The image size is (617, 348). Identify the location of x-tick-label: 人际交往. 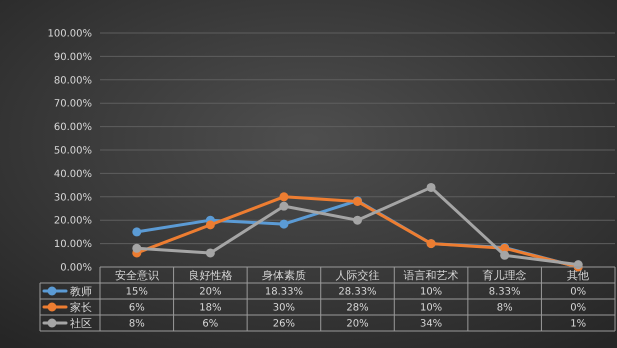
(358, 275).